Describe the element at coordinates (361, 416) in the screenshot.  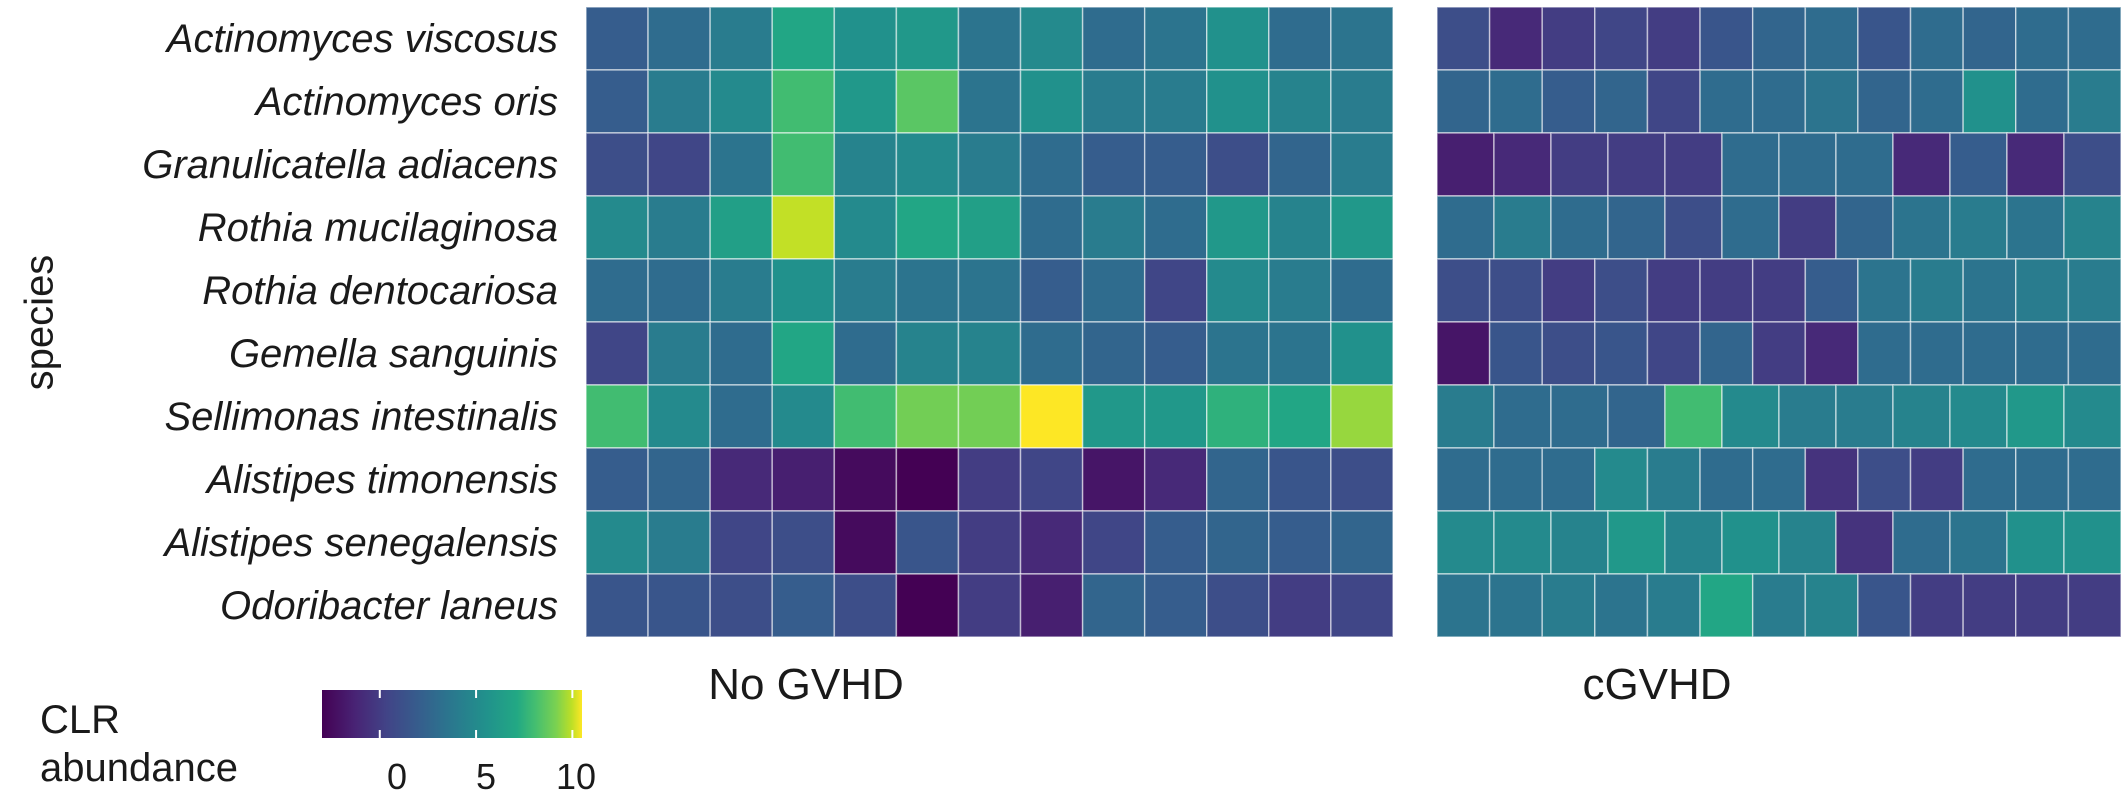
I see `species-label: Sellimonas intestinalis` at that location.